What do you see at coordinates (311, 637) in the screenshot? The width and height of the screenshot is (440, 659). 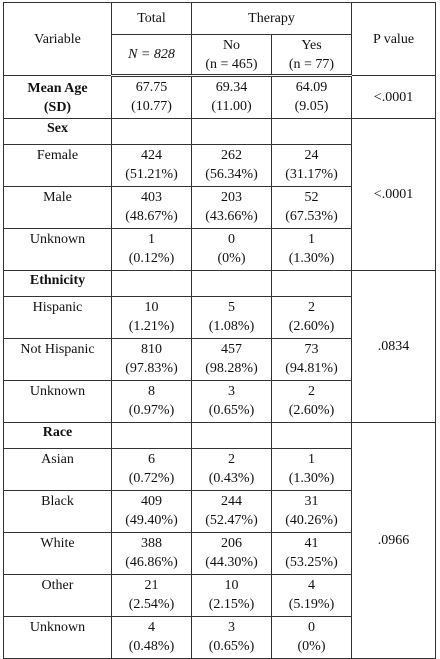 I see `yes-cell: 0 (0%)` at bounding box center [311, 637].